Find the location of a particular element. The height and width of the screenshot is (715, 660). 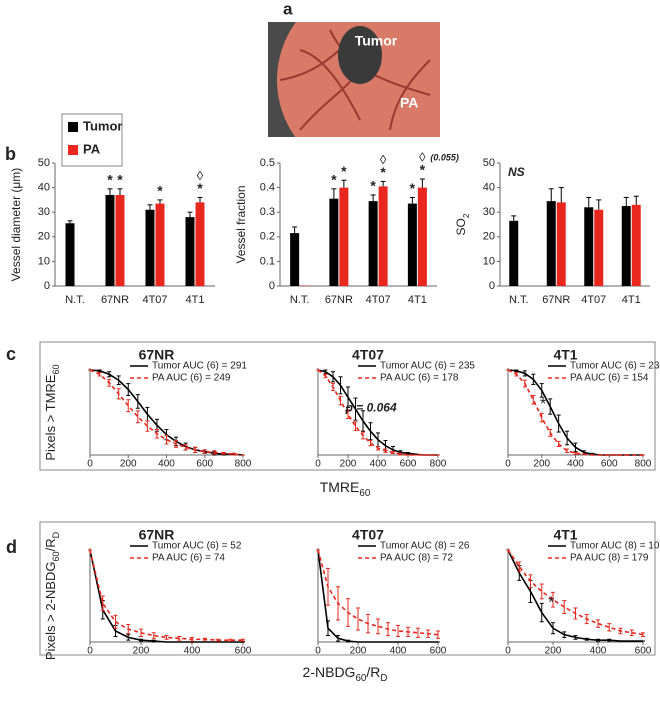

y-tick-label: 0.4 is located at coordinates (267, 188).